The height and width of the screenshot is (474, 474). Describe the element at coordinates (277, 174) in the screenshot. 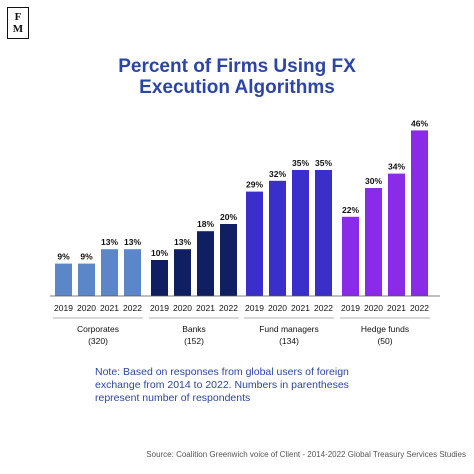

I see `data-label: 32%` at that location.